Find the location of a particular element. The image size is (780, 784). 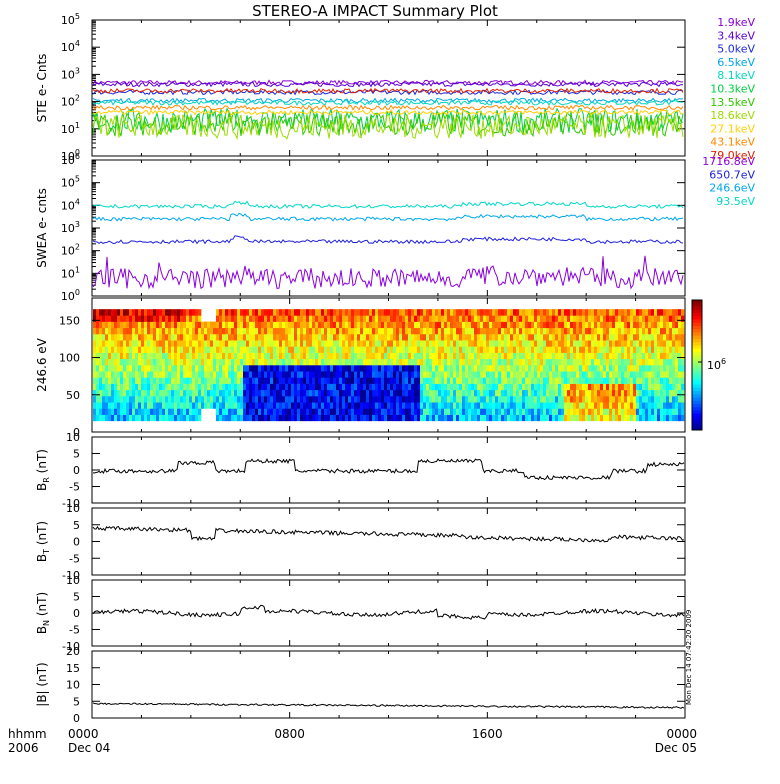

br-ylabel-text: BR (nT) is located at coordinates (43, 470).